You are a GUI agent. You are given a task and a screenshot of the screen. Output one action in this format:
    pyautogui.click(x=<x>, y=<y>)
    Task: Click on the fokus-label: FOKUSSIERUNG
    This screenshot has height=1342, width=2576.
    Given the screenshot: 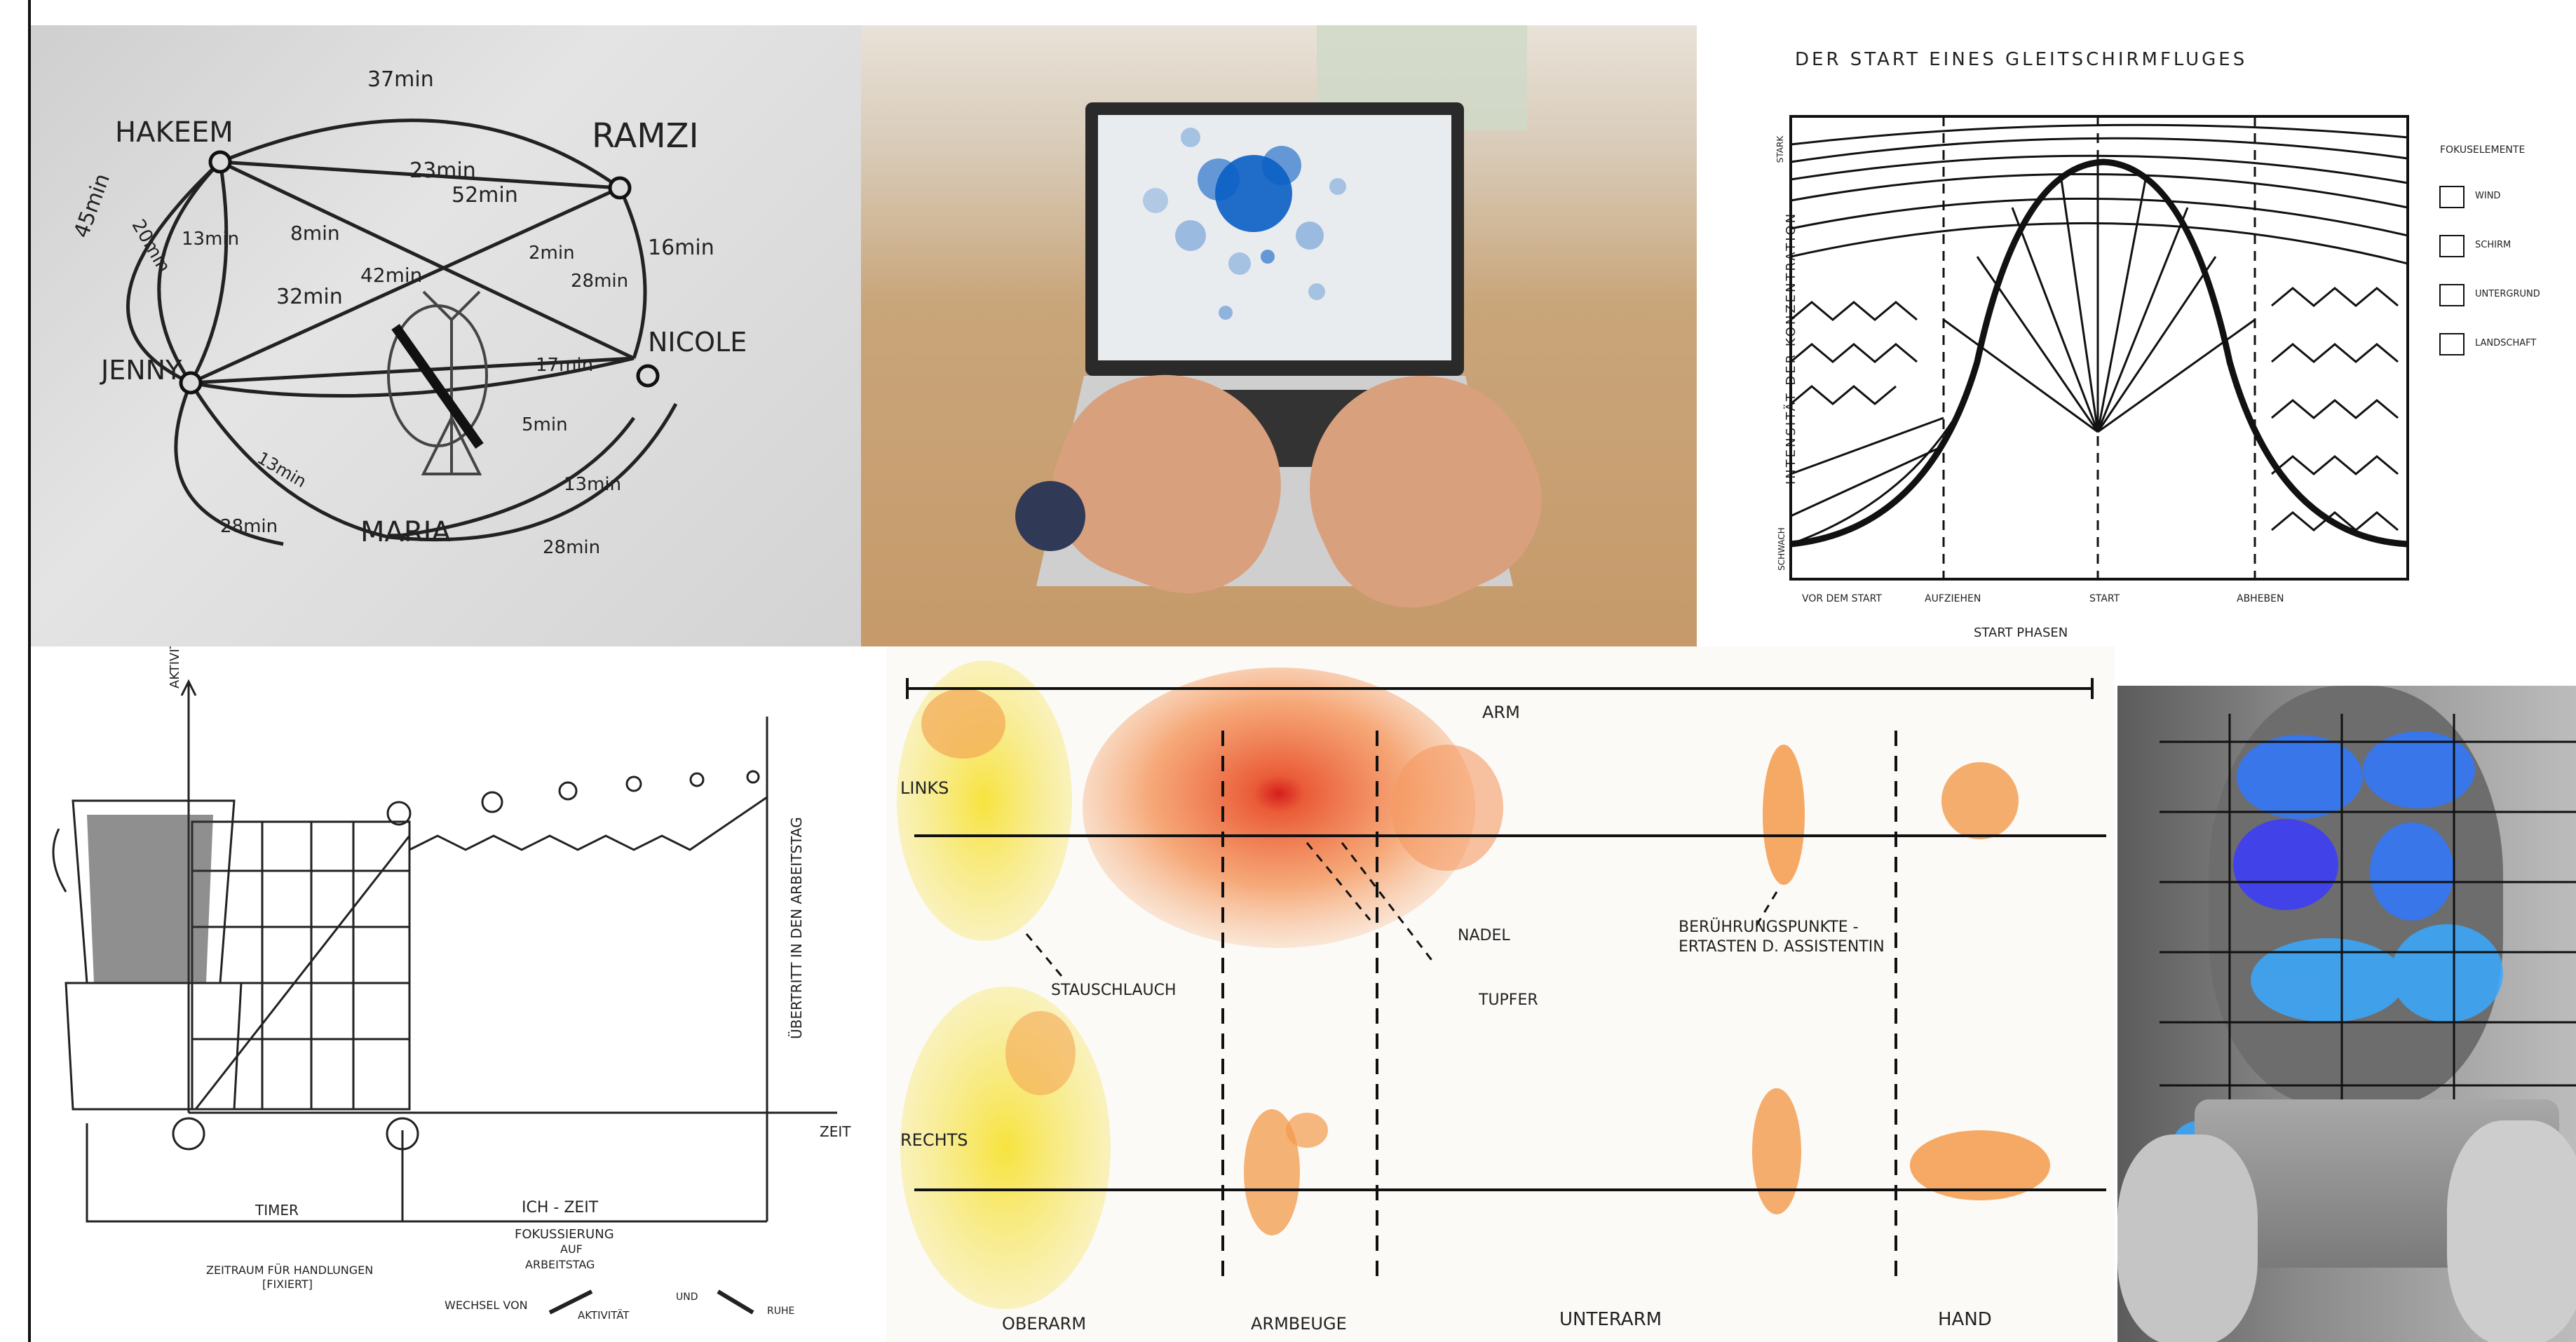 What is the action you would take?
    pyautogui.click(x=564, y=1235)
    